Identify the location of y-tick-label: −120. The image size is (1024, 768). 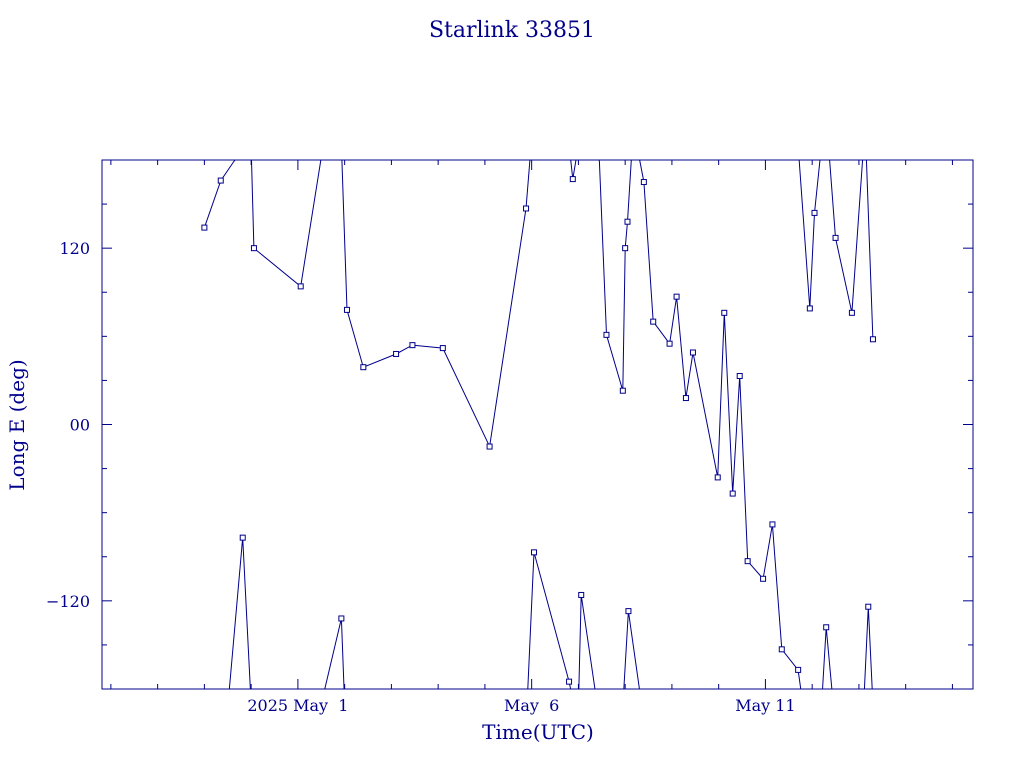
(68, 601).